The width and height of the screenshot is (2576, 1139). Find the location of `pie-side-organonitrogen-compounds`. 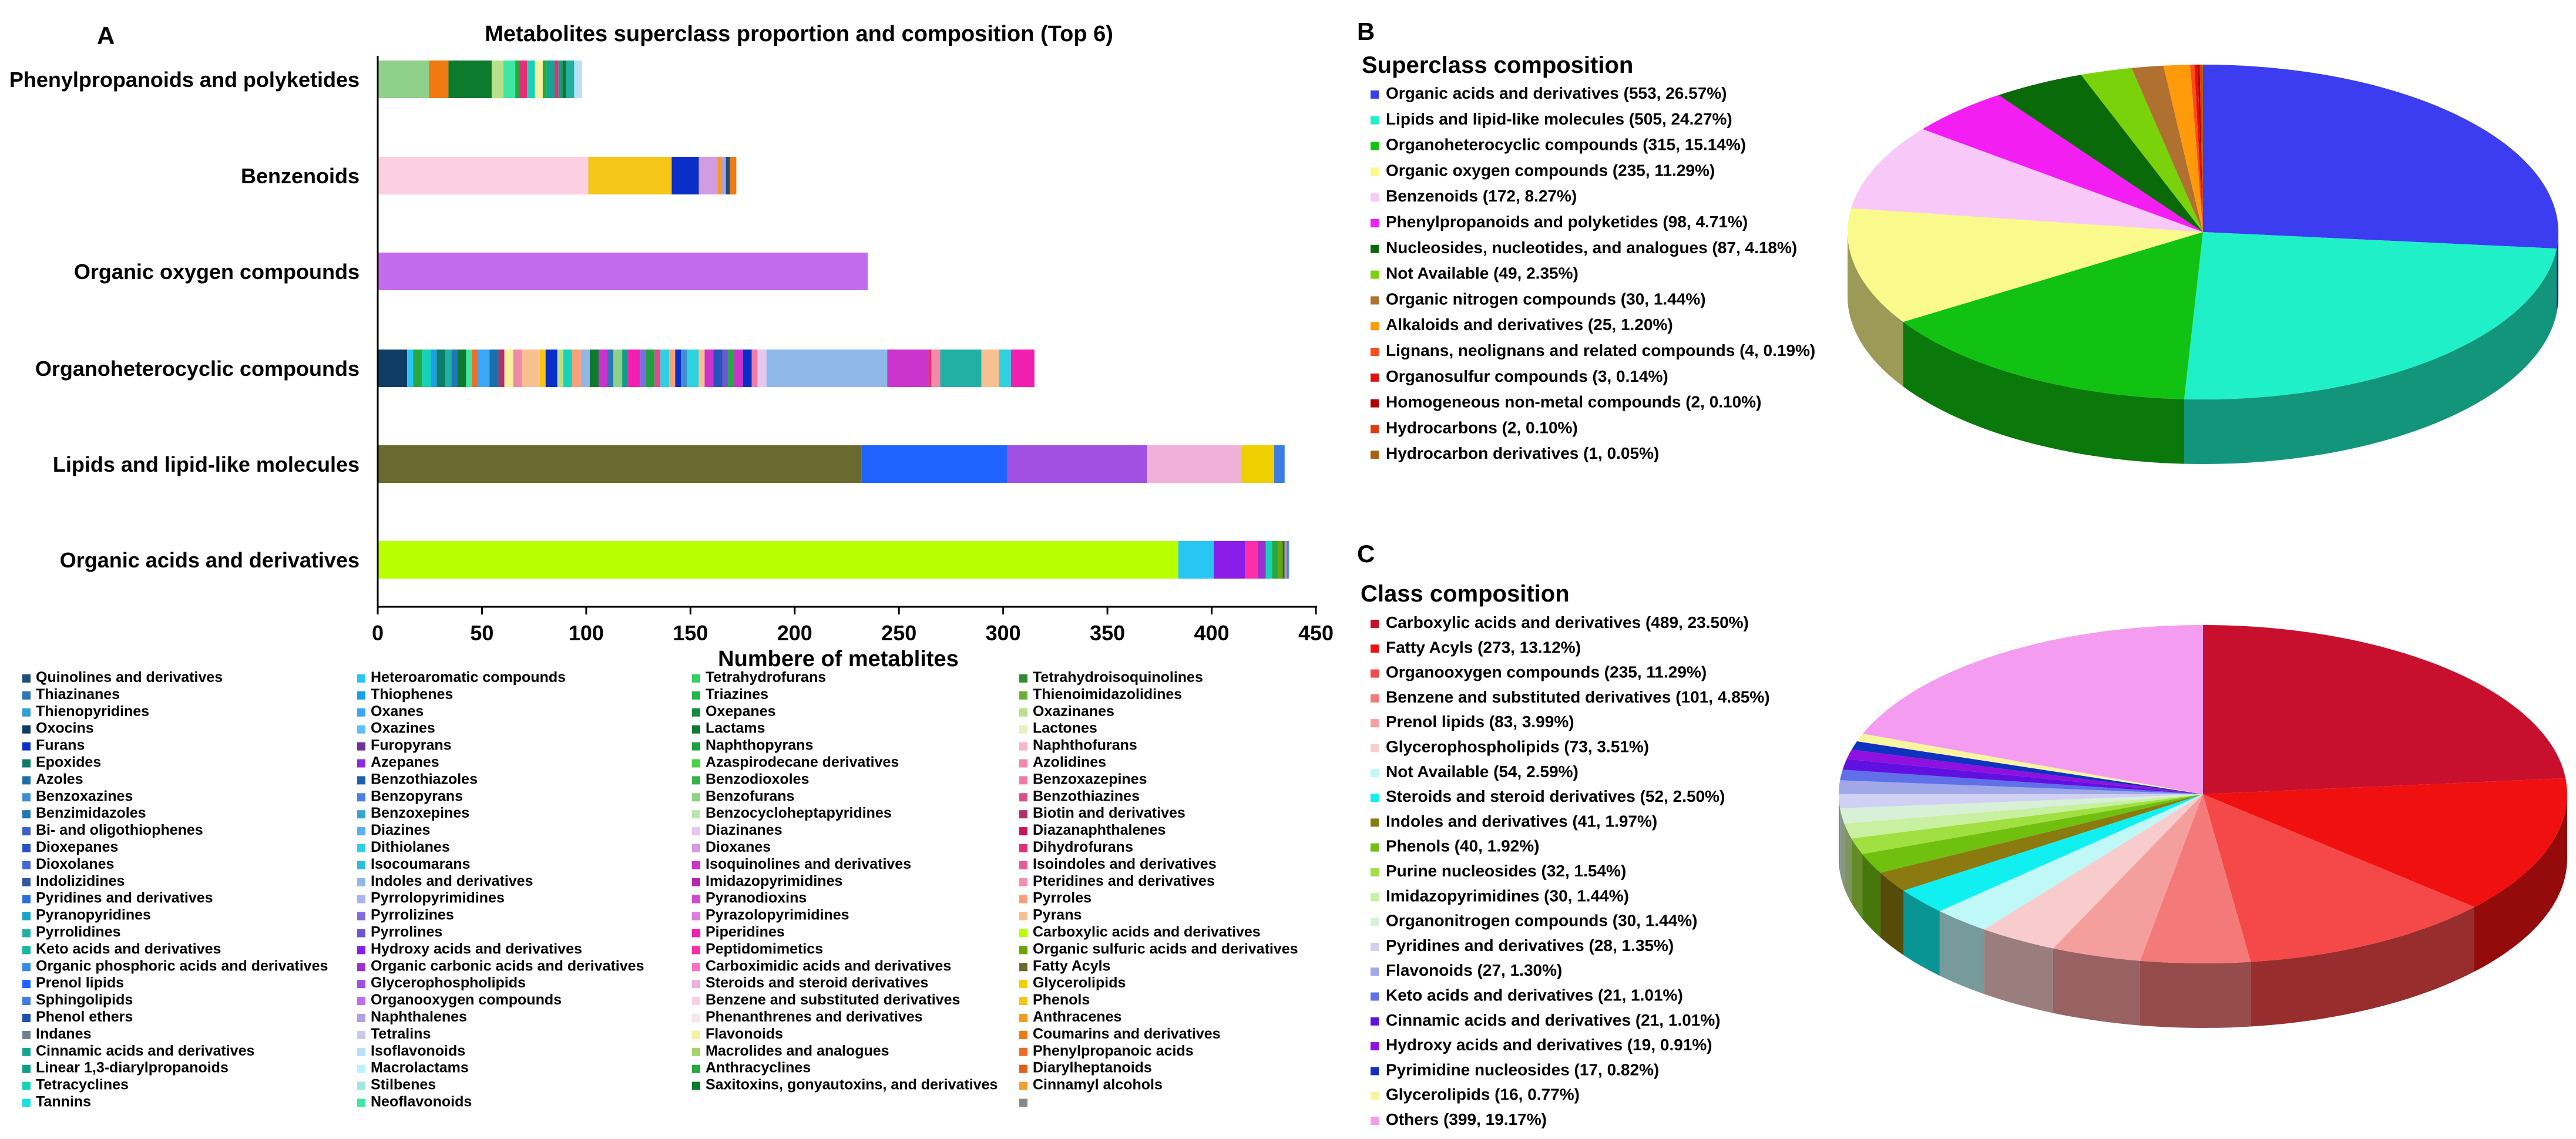

pie-side-organonitrogen-compounds is located at coordinates (1842, 848).